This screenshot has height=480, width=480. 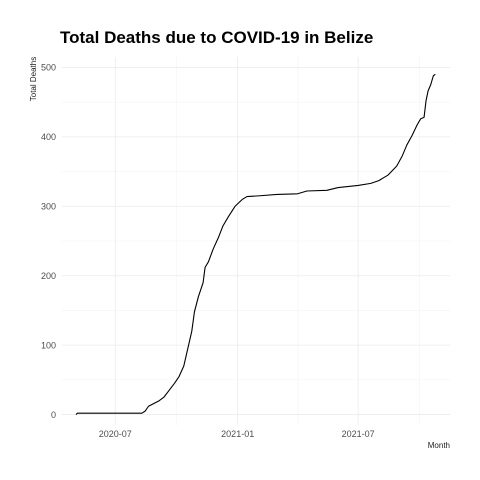 I want to click on x-axis-ticks: 2020-07 2021-01 2021-07, so click(x=237, y=434).